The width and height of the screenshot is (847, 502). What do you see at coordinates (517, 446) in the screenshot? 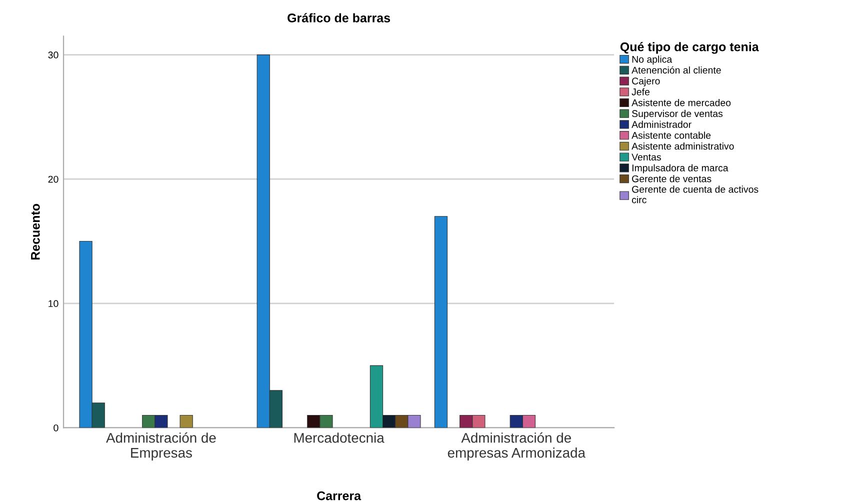
I see `x-tick-label: Administración de empresas Armonizada` at bounding box center [517, 446].